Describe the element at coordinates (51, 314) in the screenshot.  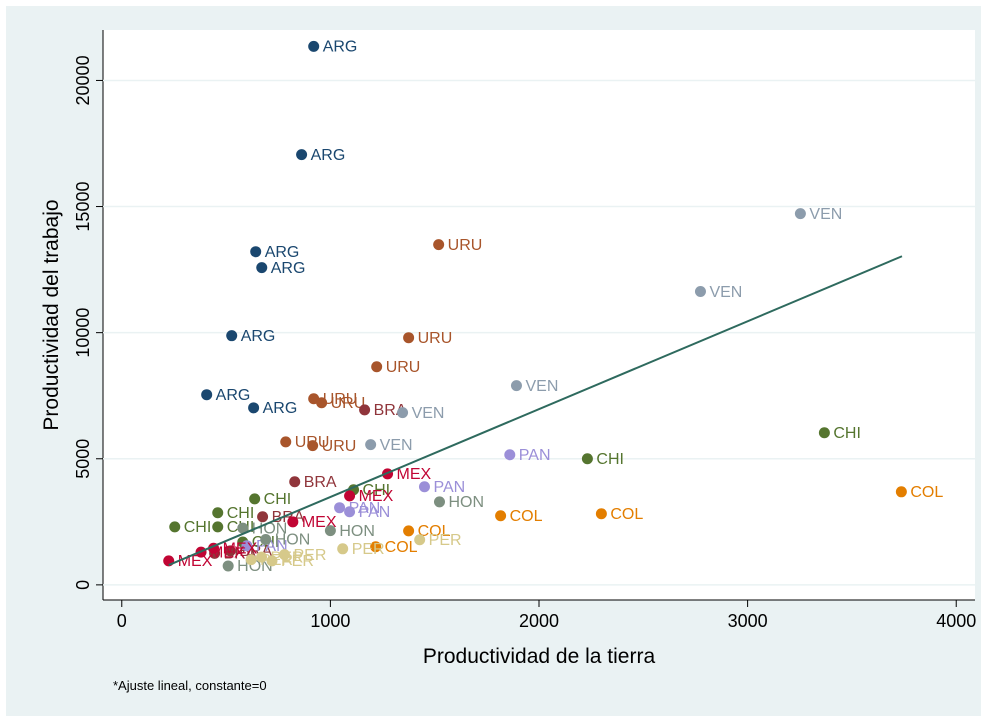
I see `y-axis-title: Productividad del trabajo` at that location.